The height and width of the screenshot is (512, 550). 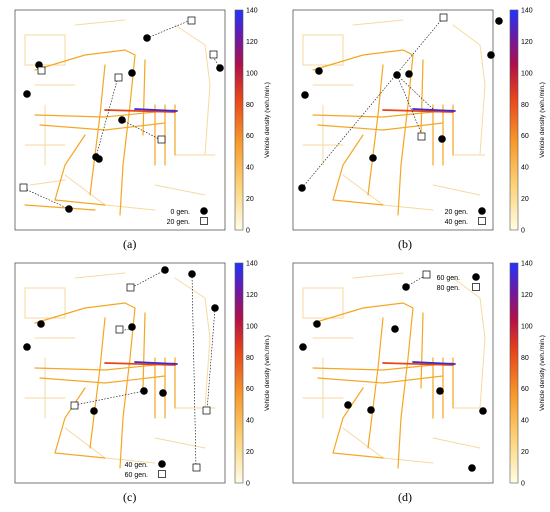 I want to click on legend-label-square: 80 gen., so click(x=448, y=288).